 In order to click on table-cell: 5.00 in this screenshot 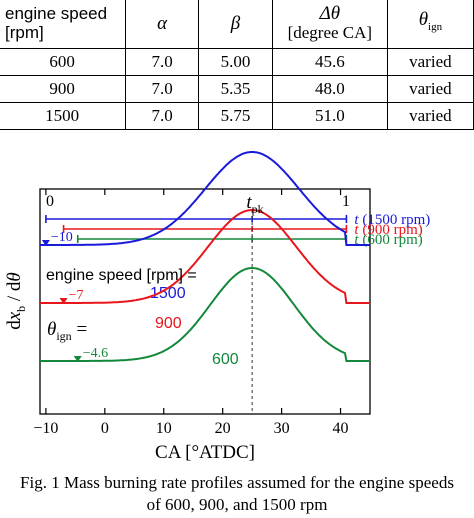, I will do `click(235, 62)`.